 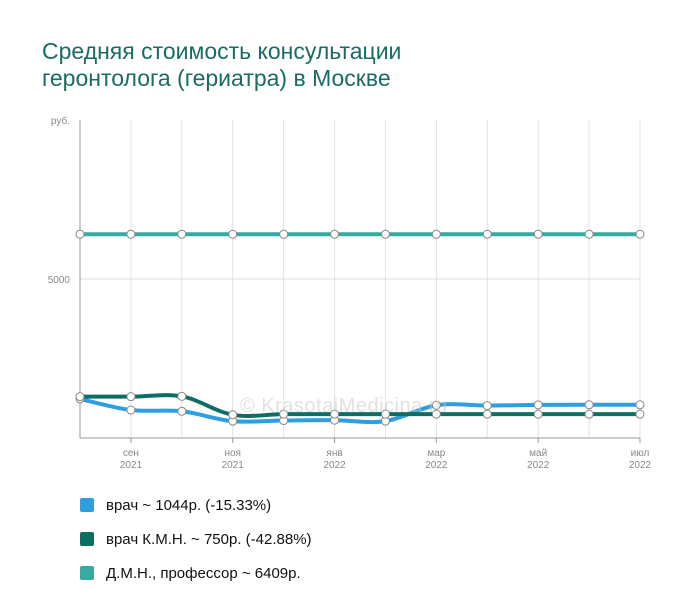 I want to click on legend-item: Д.М.Н., профессор ~ 6409р., so click(x=196, y=573).